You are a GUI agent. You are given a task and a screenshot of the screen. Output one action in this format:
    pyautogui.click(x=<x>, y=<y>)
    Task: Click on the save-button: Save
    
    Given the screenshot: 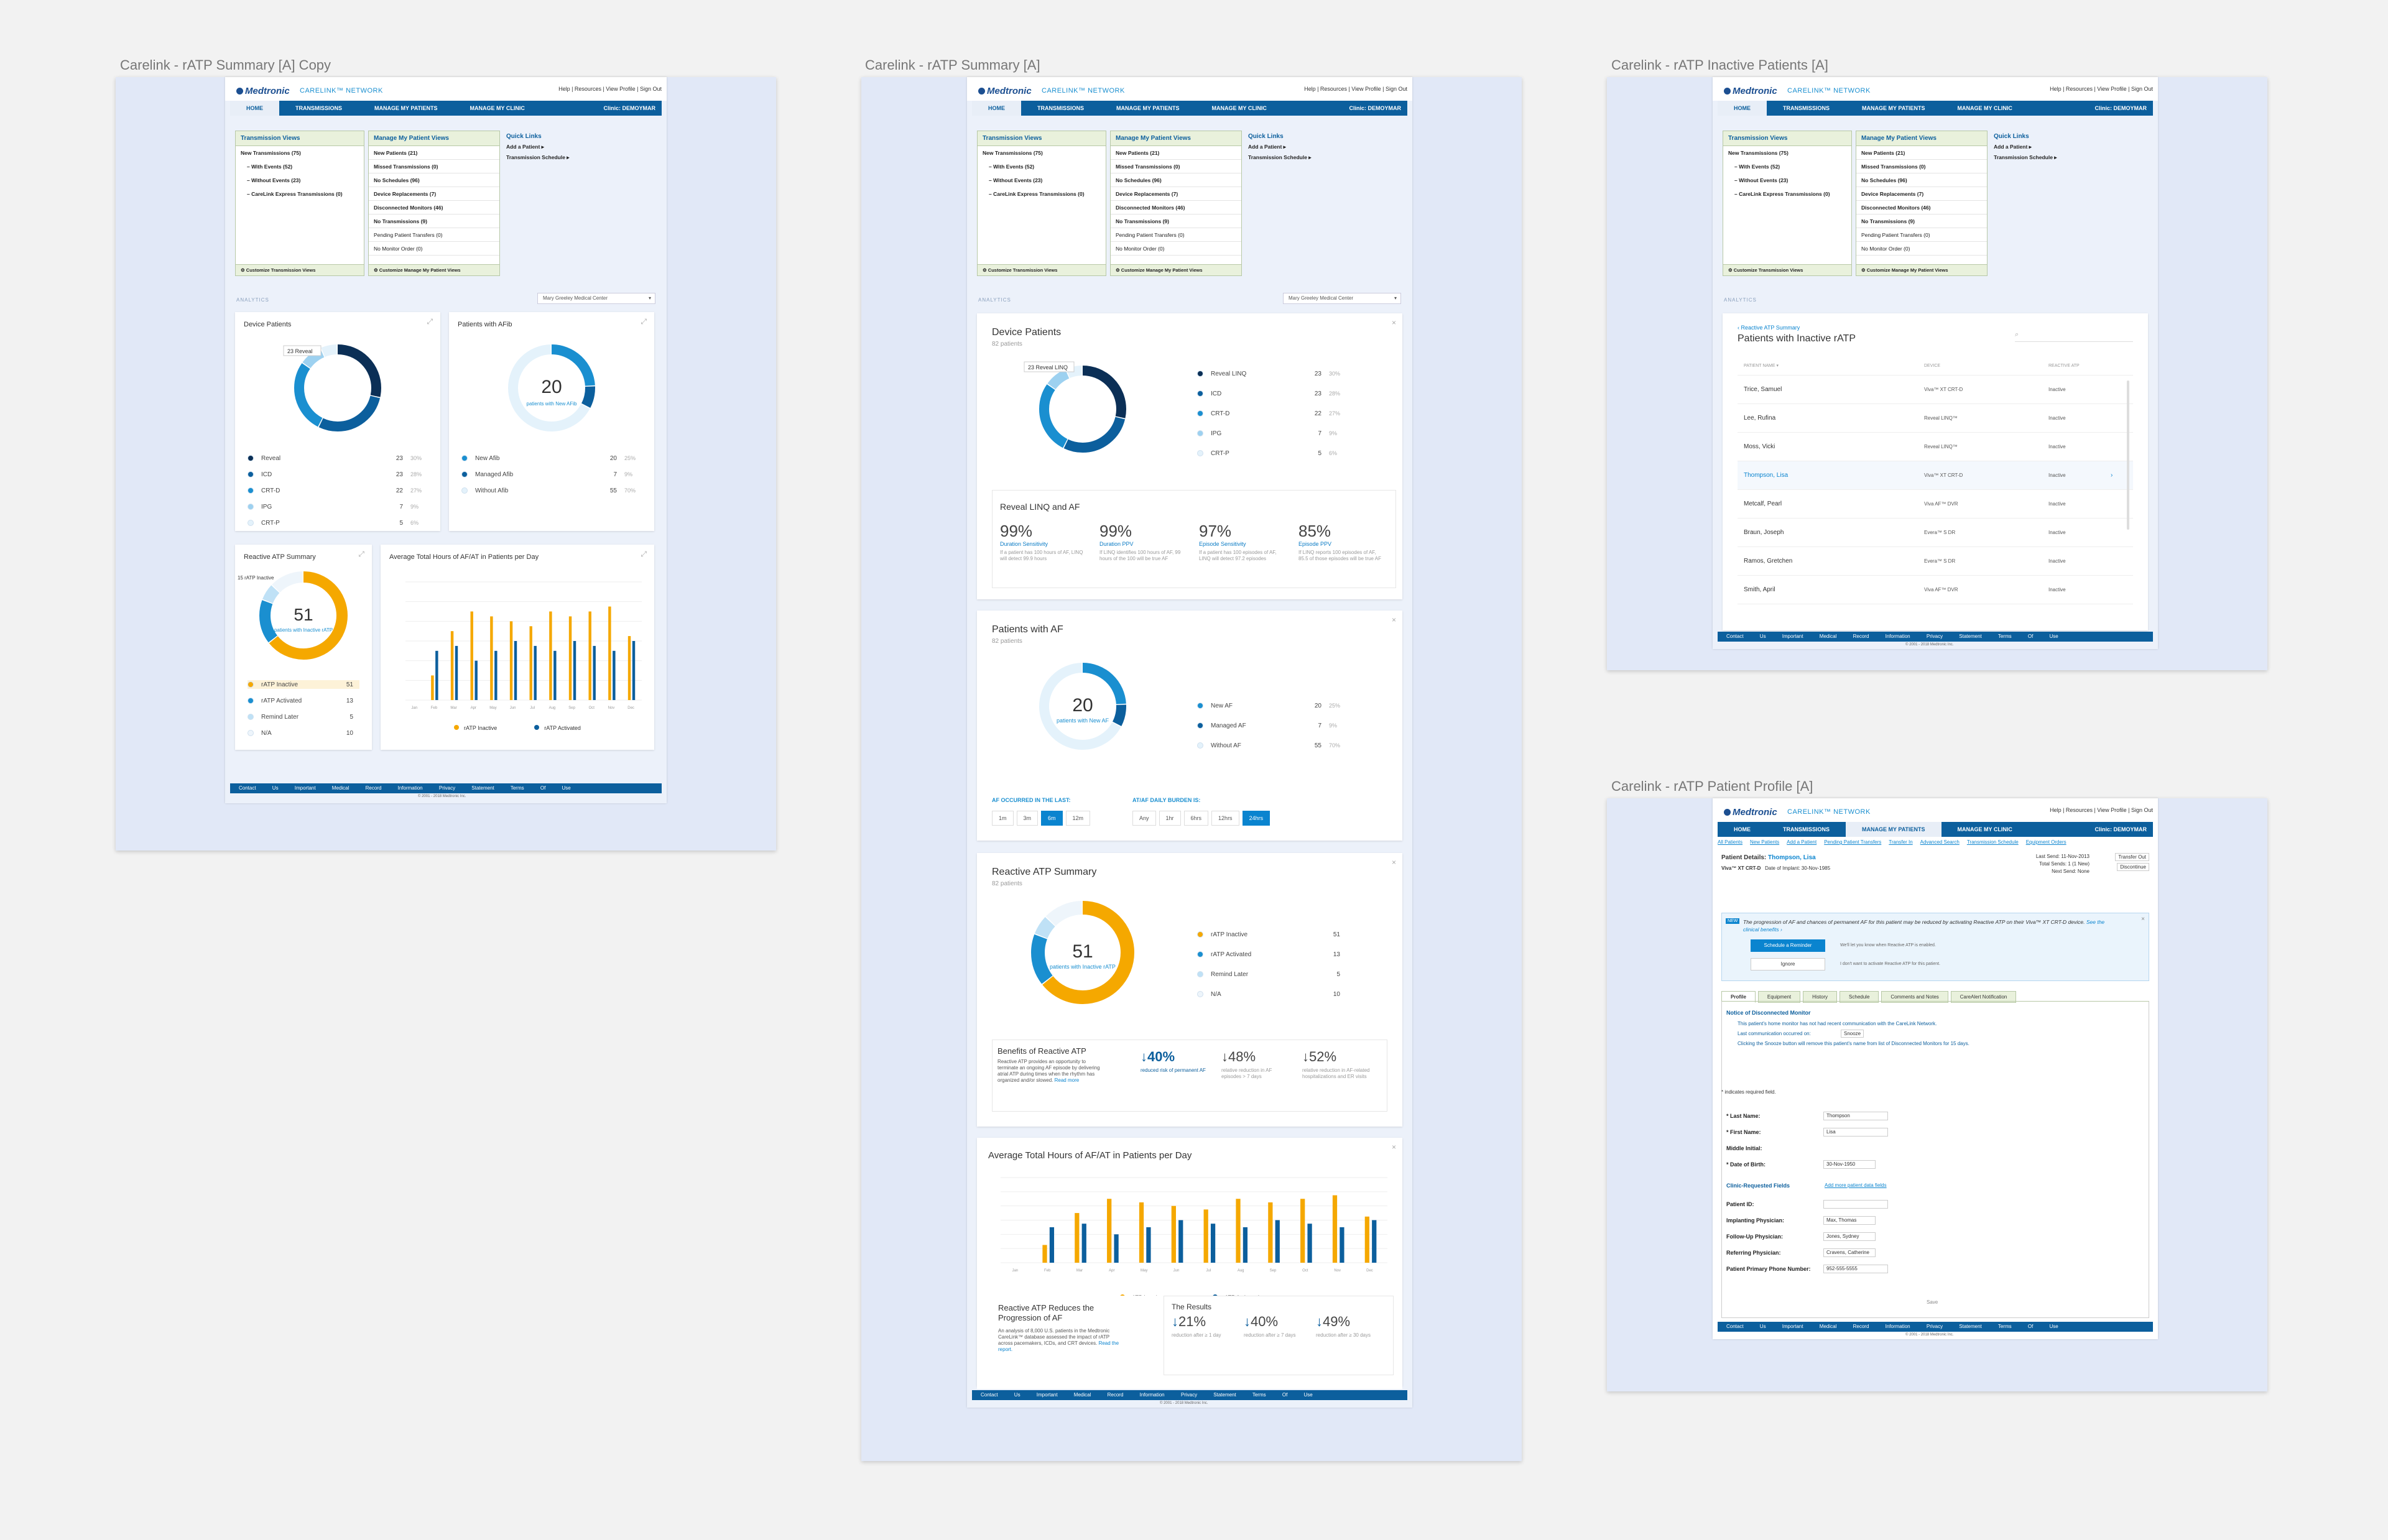 What is the action you would take?
    pyautogui.click(x=1932, y=1302)
    